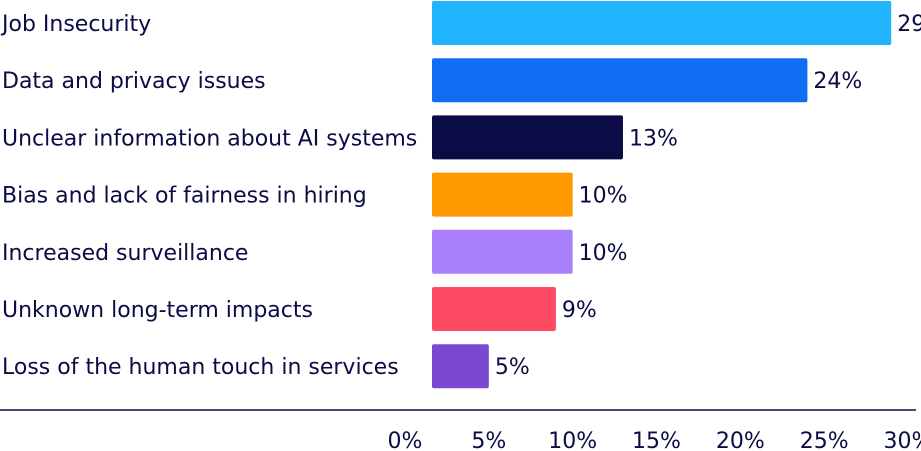  I want to click on value-label-5: 10%, so click(603, 253).